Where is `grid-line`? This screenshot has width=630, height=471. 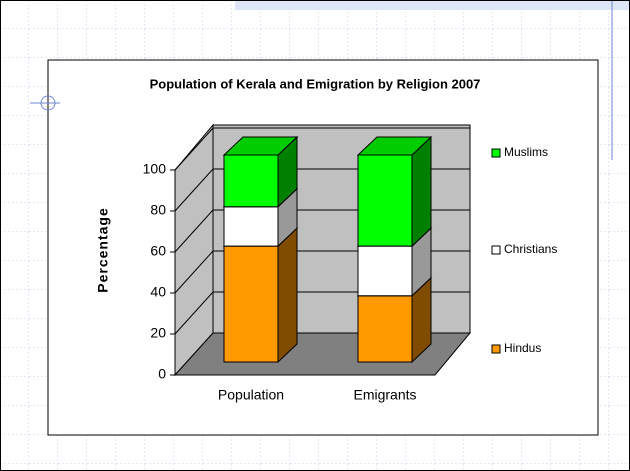
grid-line is located at coordinates (322, 149).